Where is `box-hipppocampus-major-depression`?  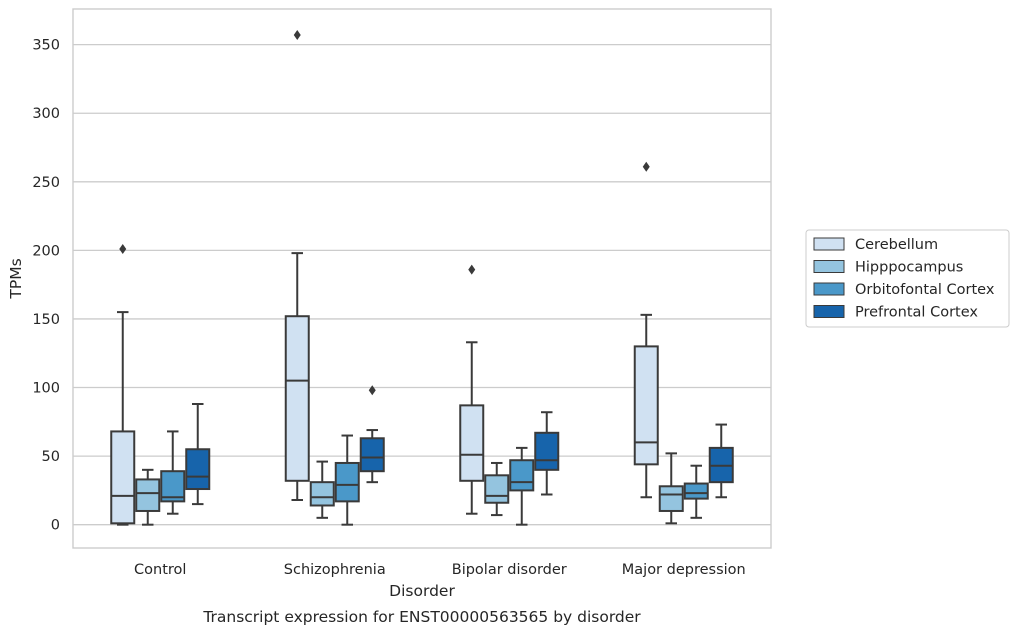
box-hipppocampus-major-depression is located at coordinates (671, 488).